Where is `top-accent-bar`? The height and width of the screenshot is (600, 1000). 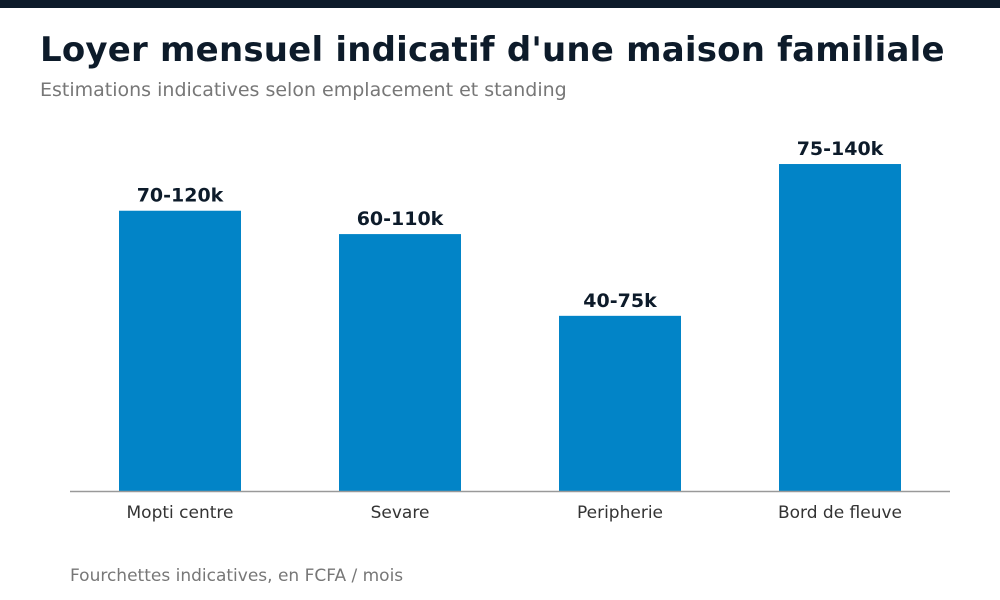 top-accent-bar is located at coordinates (500, 4).